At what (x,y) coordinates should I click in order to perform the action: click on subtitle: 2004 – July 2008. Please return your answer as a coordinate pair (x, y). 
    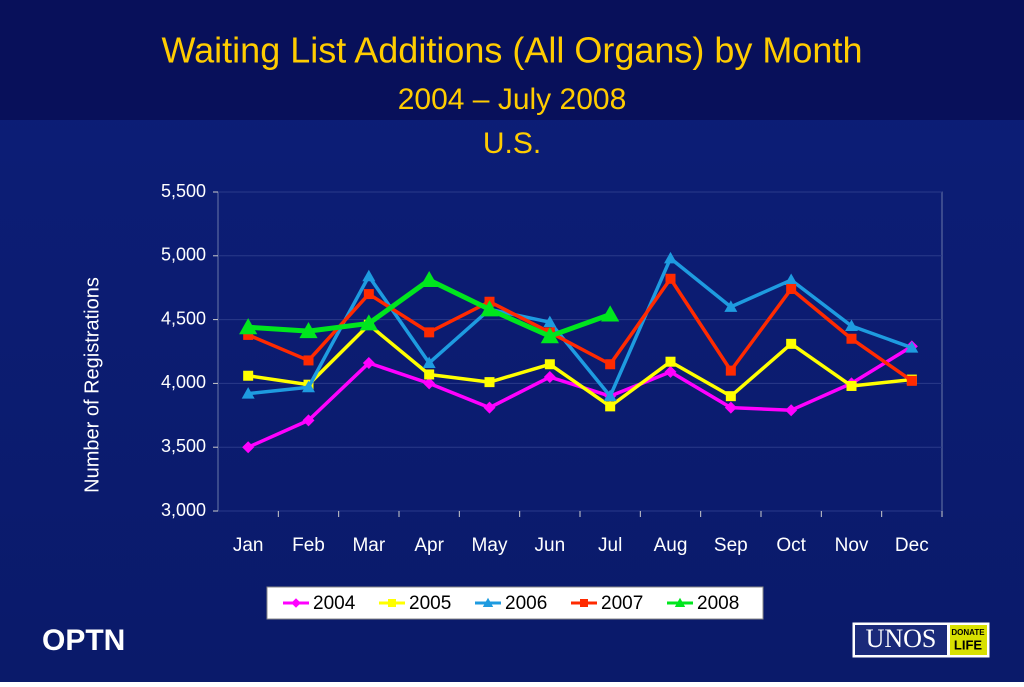
    Looking at the image, I should click on (512, 99).